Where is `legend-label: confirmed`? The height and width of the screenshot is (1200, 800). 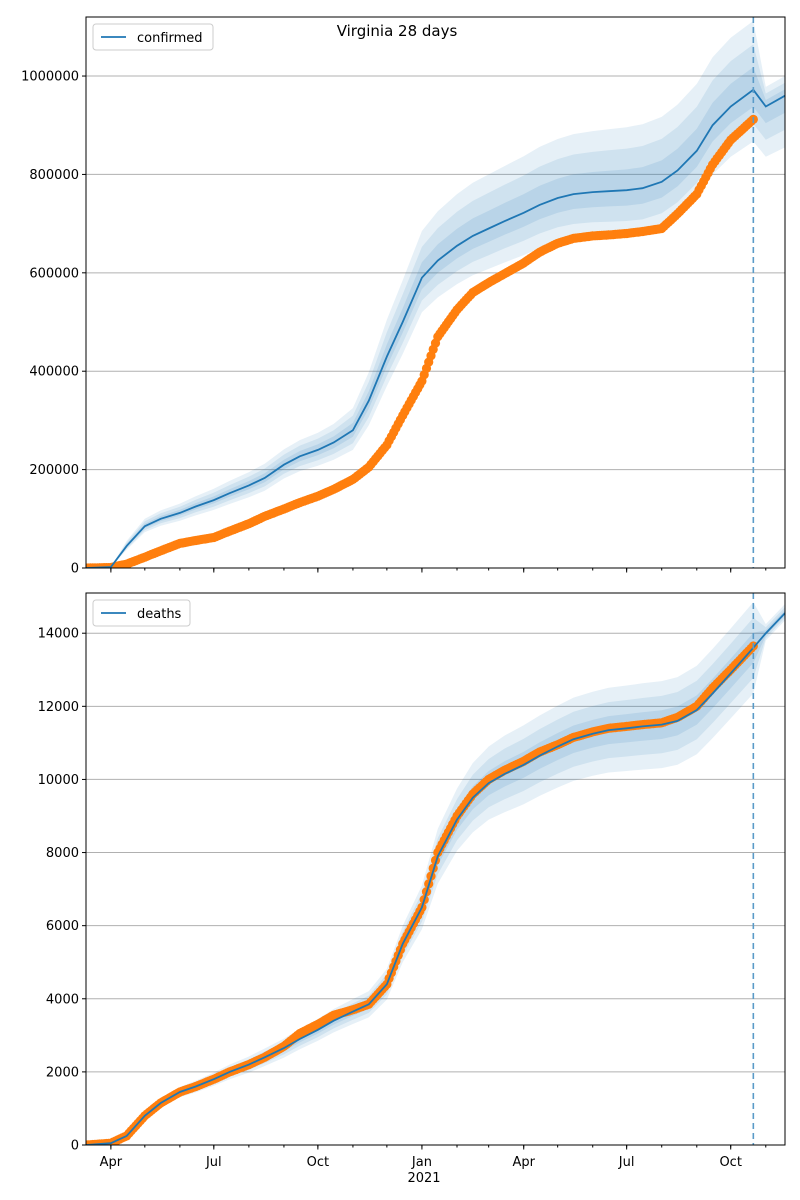
legend-label: confirmed is located at coordinates (170, 38).